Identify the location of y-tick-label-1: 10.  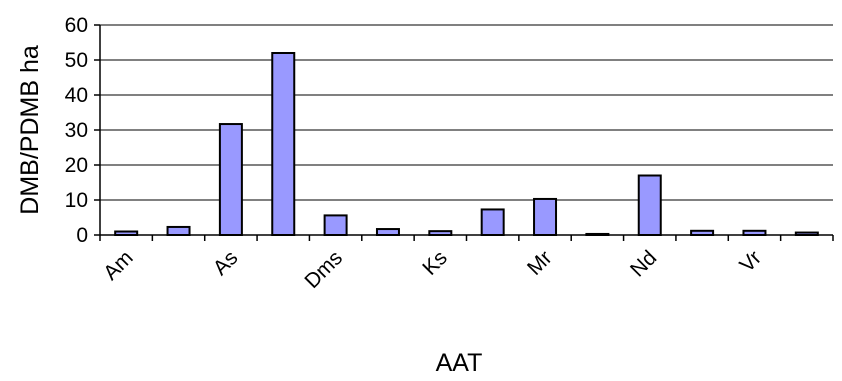
(76, 200).